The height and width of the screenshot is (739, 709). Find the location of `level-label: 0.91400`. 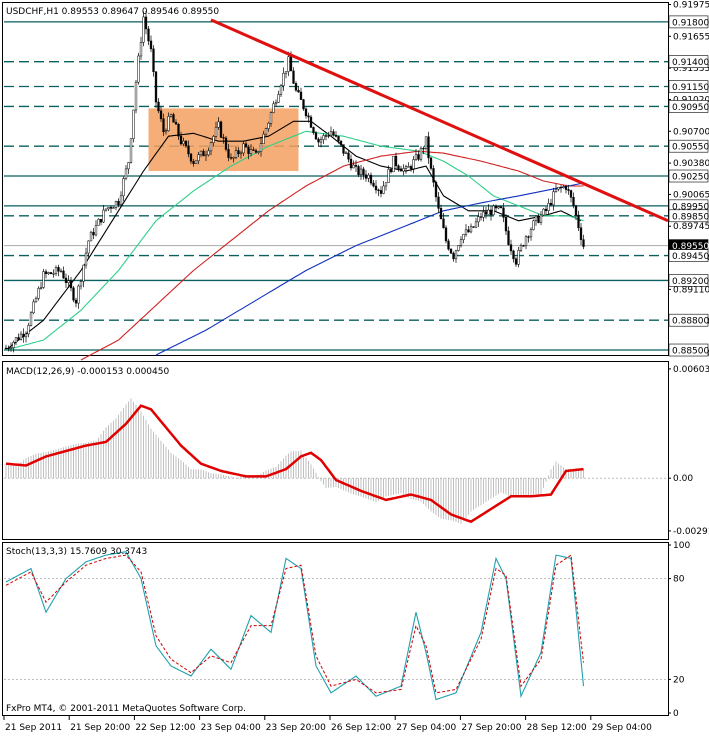

level-label: 0.91400 is located at coordinates (690, 63).